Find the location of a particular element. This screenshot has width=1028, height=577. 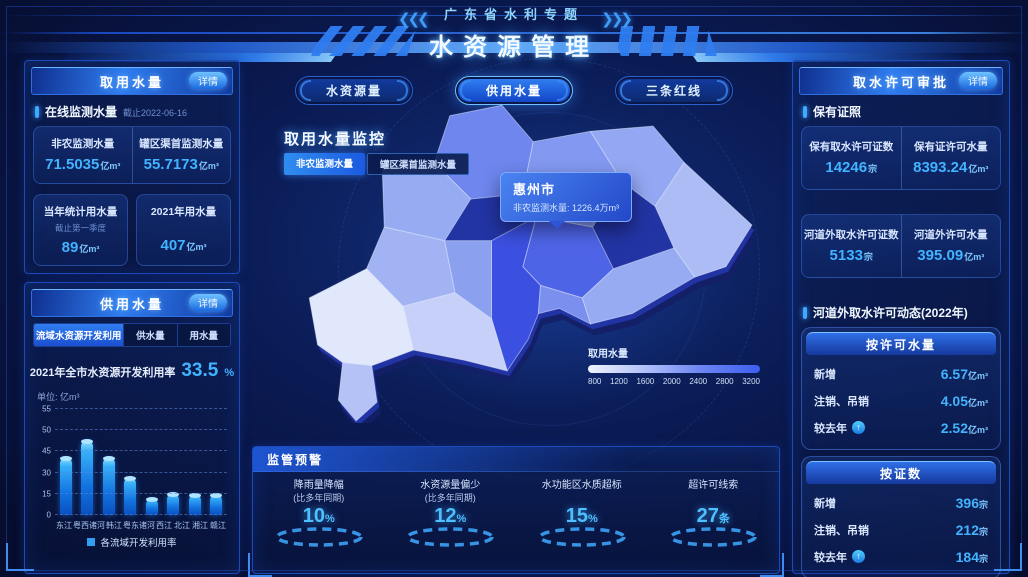

bar-赣江 is located at coordinates (216, 504).